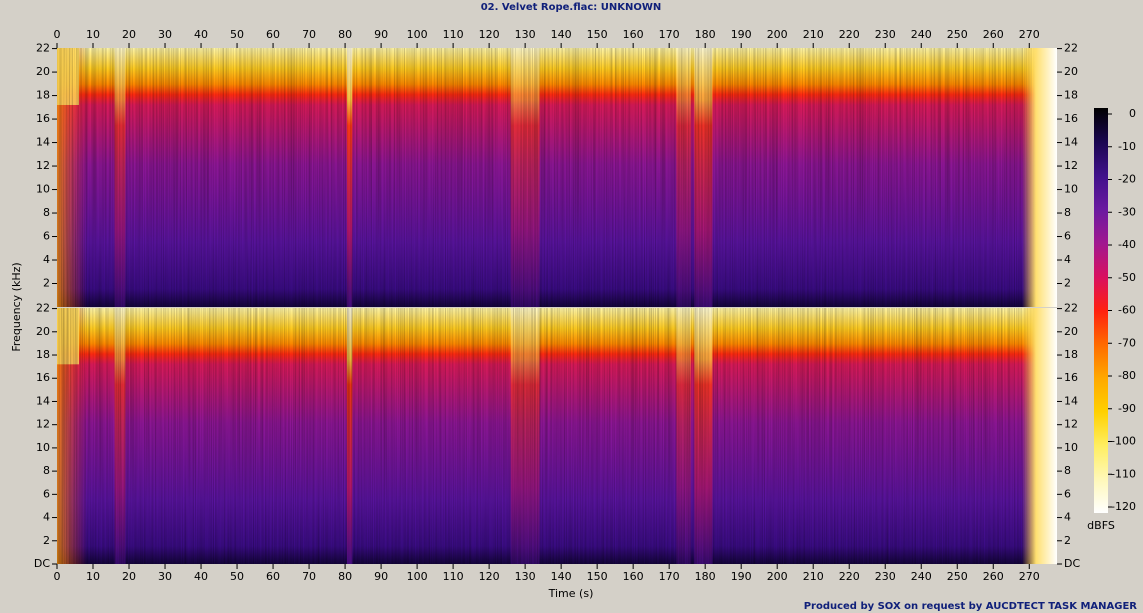 The image size is (1143, 613). What do you see at coordinates (1101, 525) in the screenshot?
I see `colorbar-label: dBFS` at bounding box center [1101, 525].